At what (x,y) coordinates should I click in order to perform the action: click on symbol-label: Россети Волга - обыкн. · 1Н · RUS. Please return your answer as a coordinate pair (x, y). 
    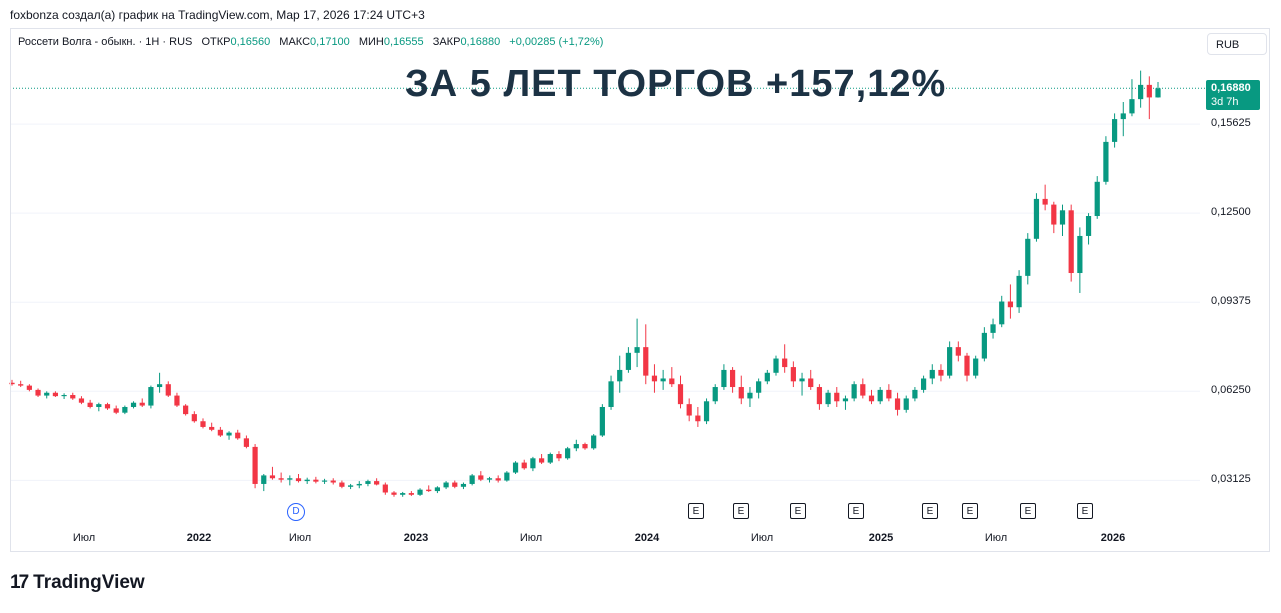
    Looking at the image, I should click on (105, 42).